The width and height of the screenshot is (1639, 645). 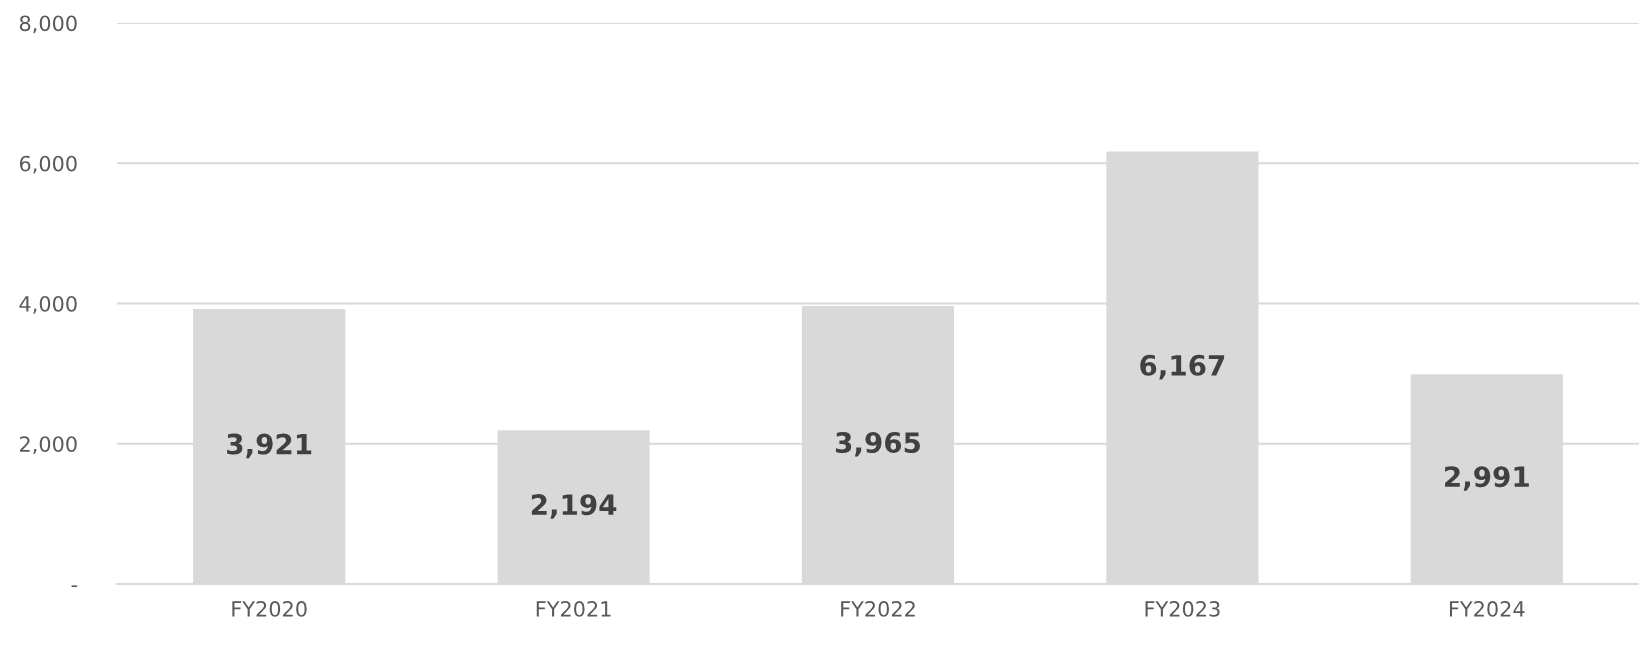 What do you see at coordinates (48, 24) in the screenshot?
I see `y-tick-label: 8,000` at bounding box center [48, 24].